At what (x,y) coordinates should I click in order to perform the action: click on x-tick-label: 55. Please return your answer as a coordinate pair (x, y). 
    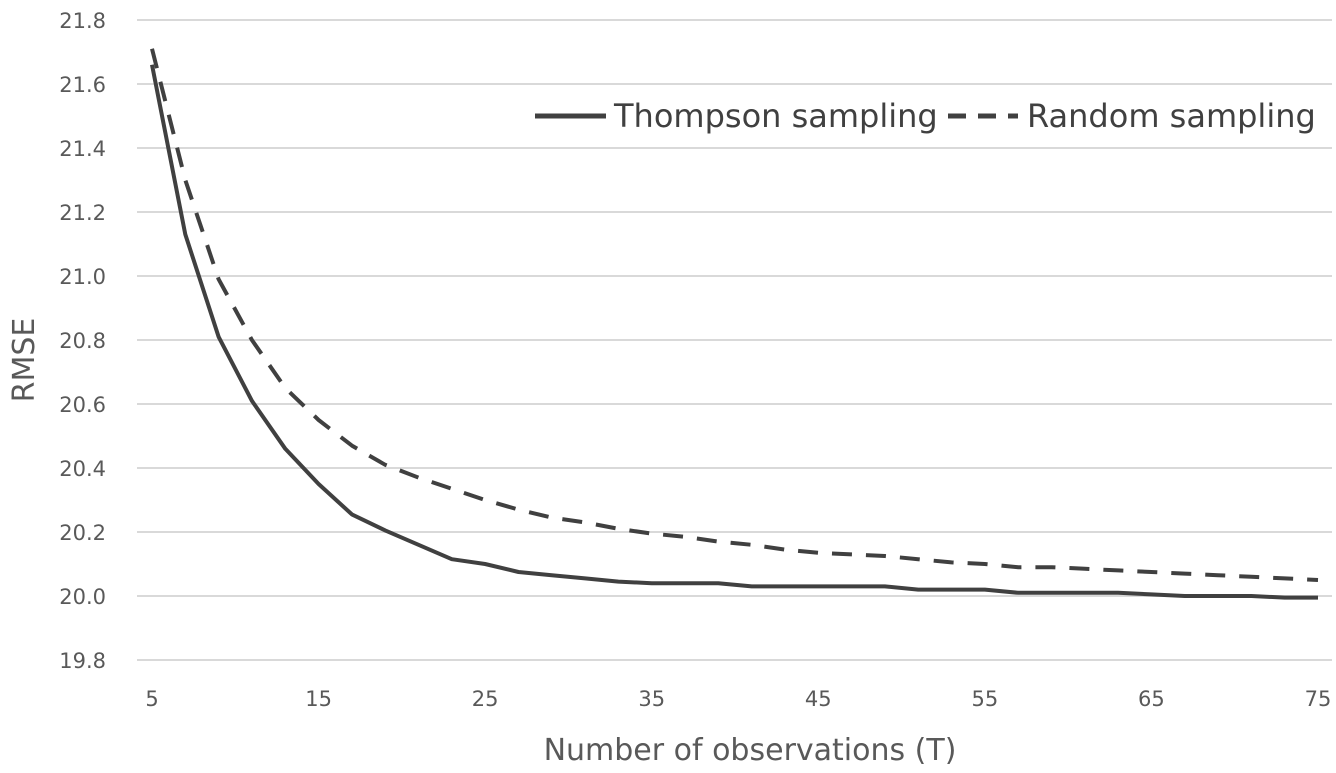
    Looking at the image, I should click on (984, 699).